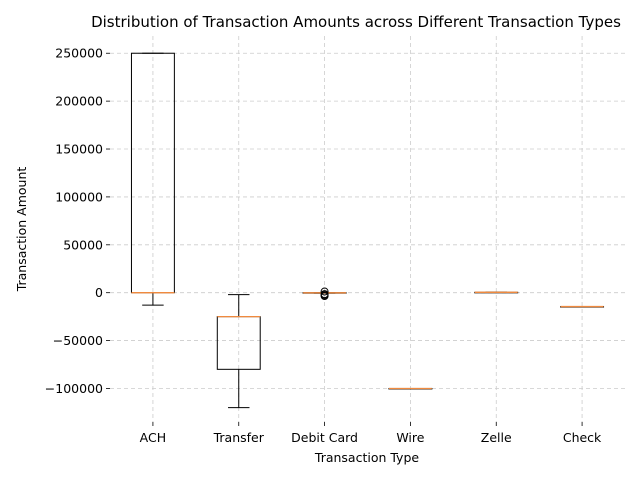  Describe the element at coordinates (367, 457) in the screenshot. I see `x-axis-label: Transaction Type` at that location.